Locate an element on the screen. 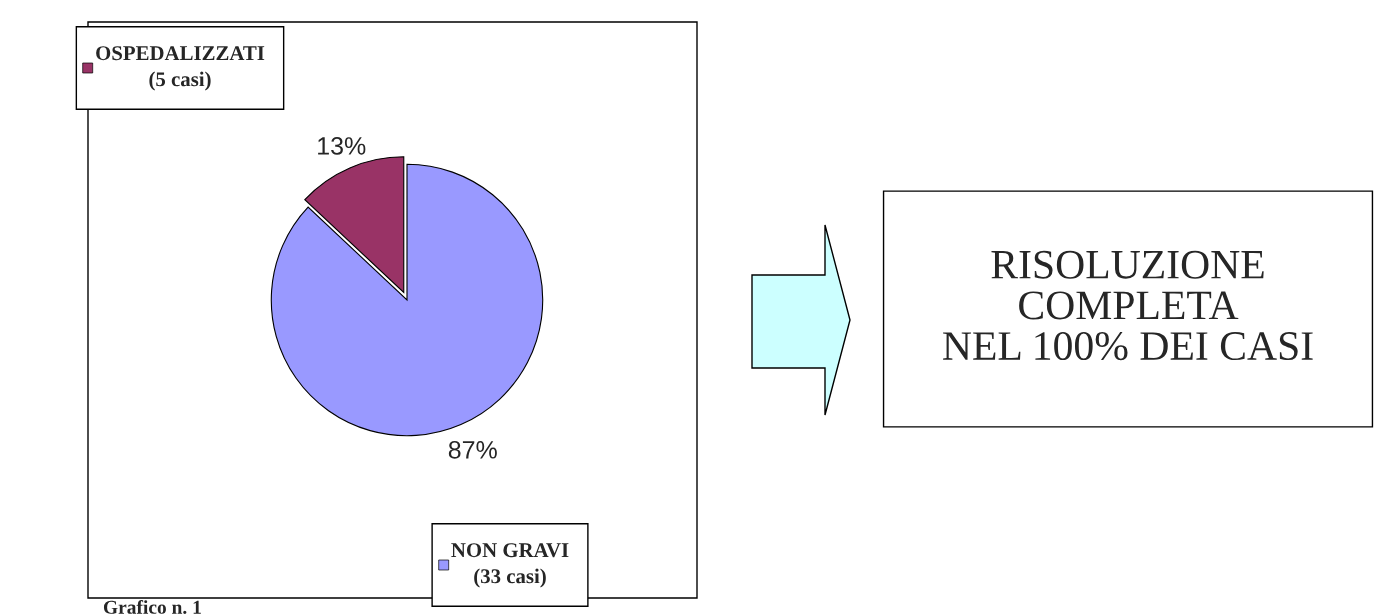 This screenshot has width=1391, height=616. data-label: 13% is located at coordinates (342, 146).